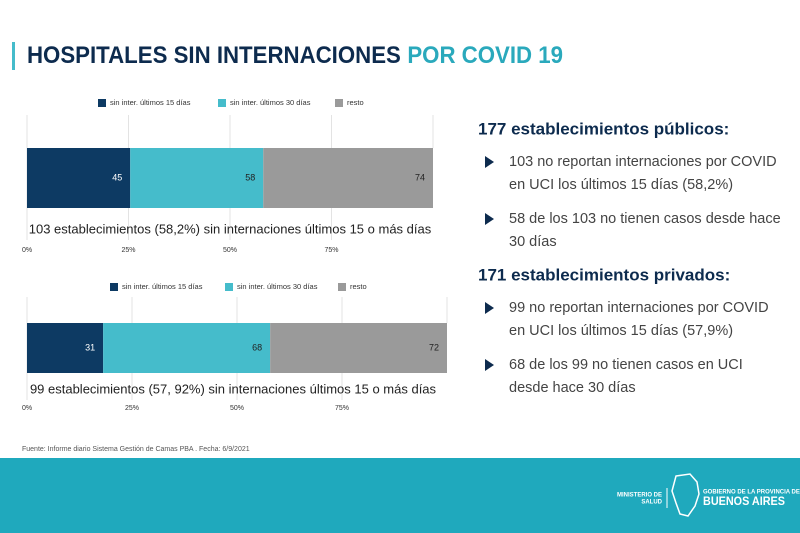 The height and width of the screenshot is (533, 800). Describe the element at coordinates (533, 242) in the screenshot. I see `bullet-text: 30 días` at that location.